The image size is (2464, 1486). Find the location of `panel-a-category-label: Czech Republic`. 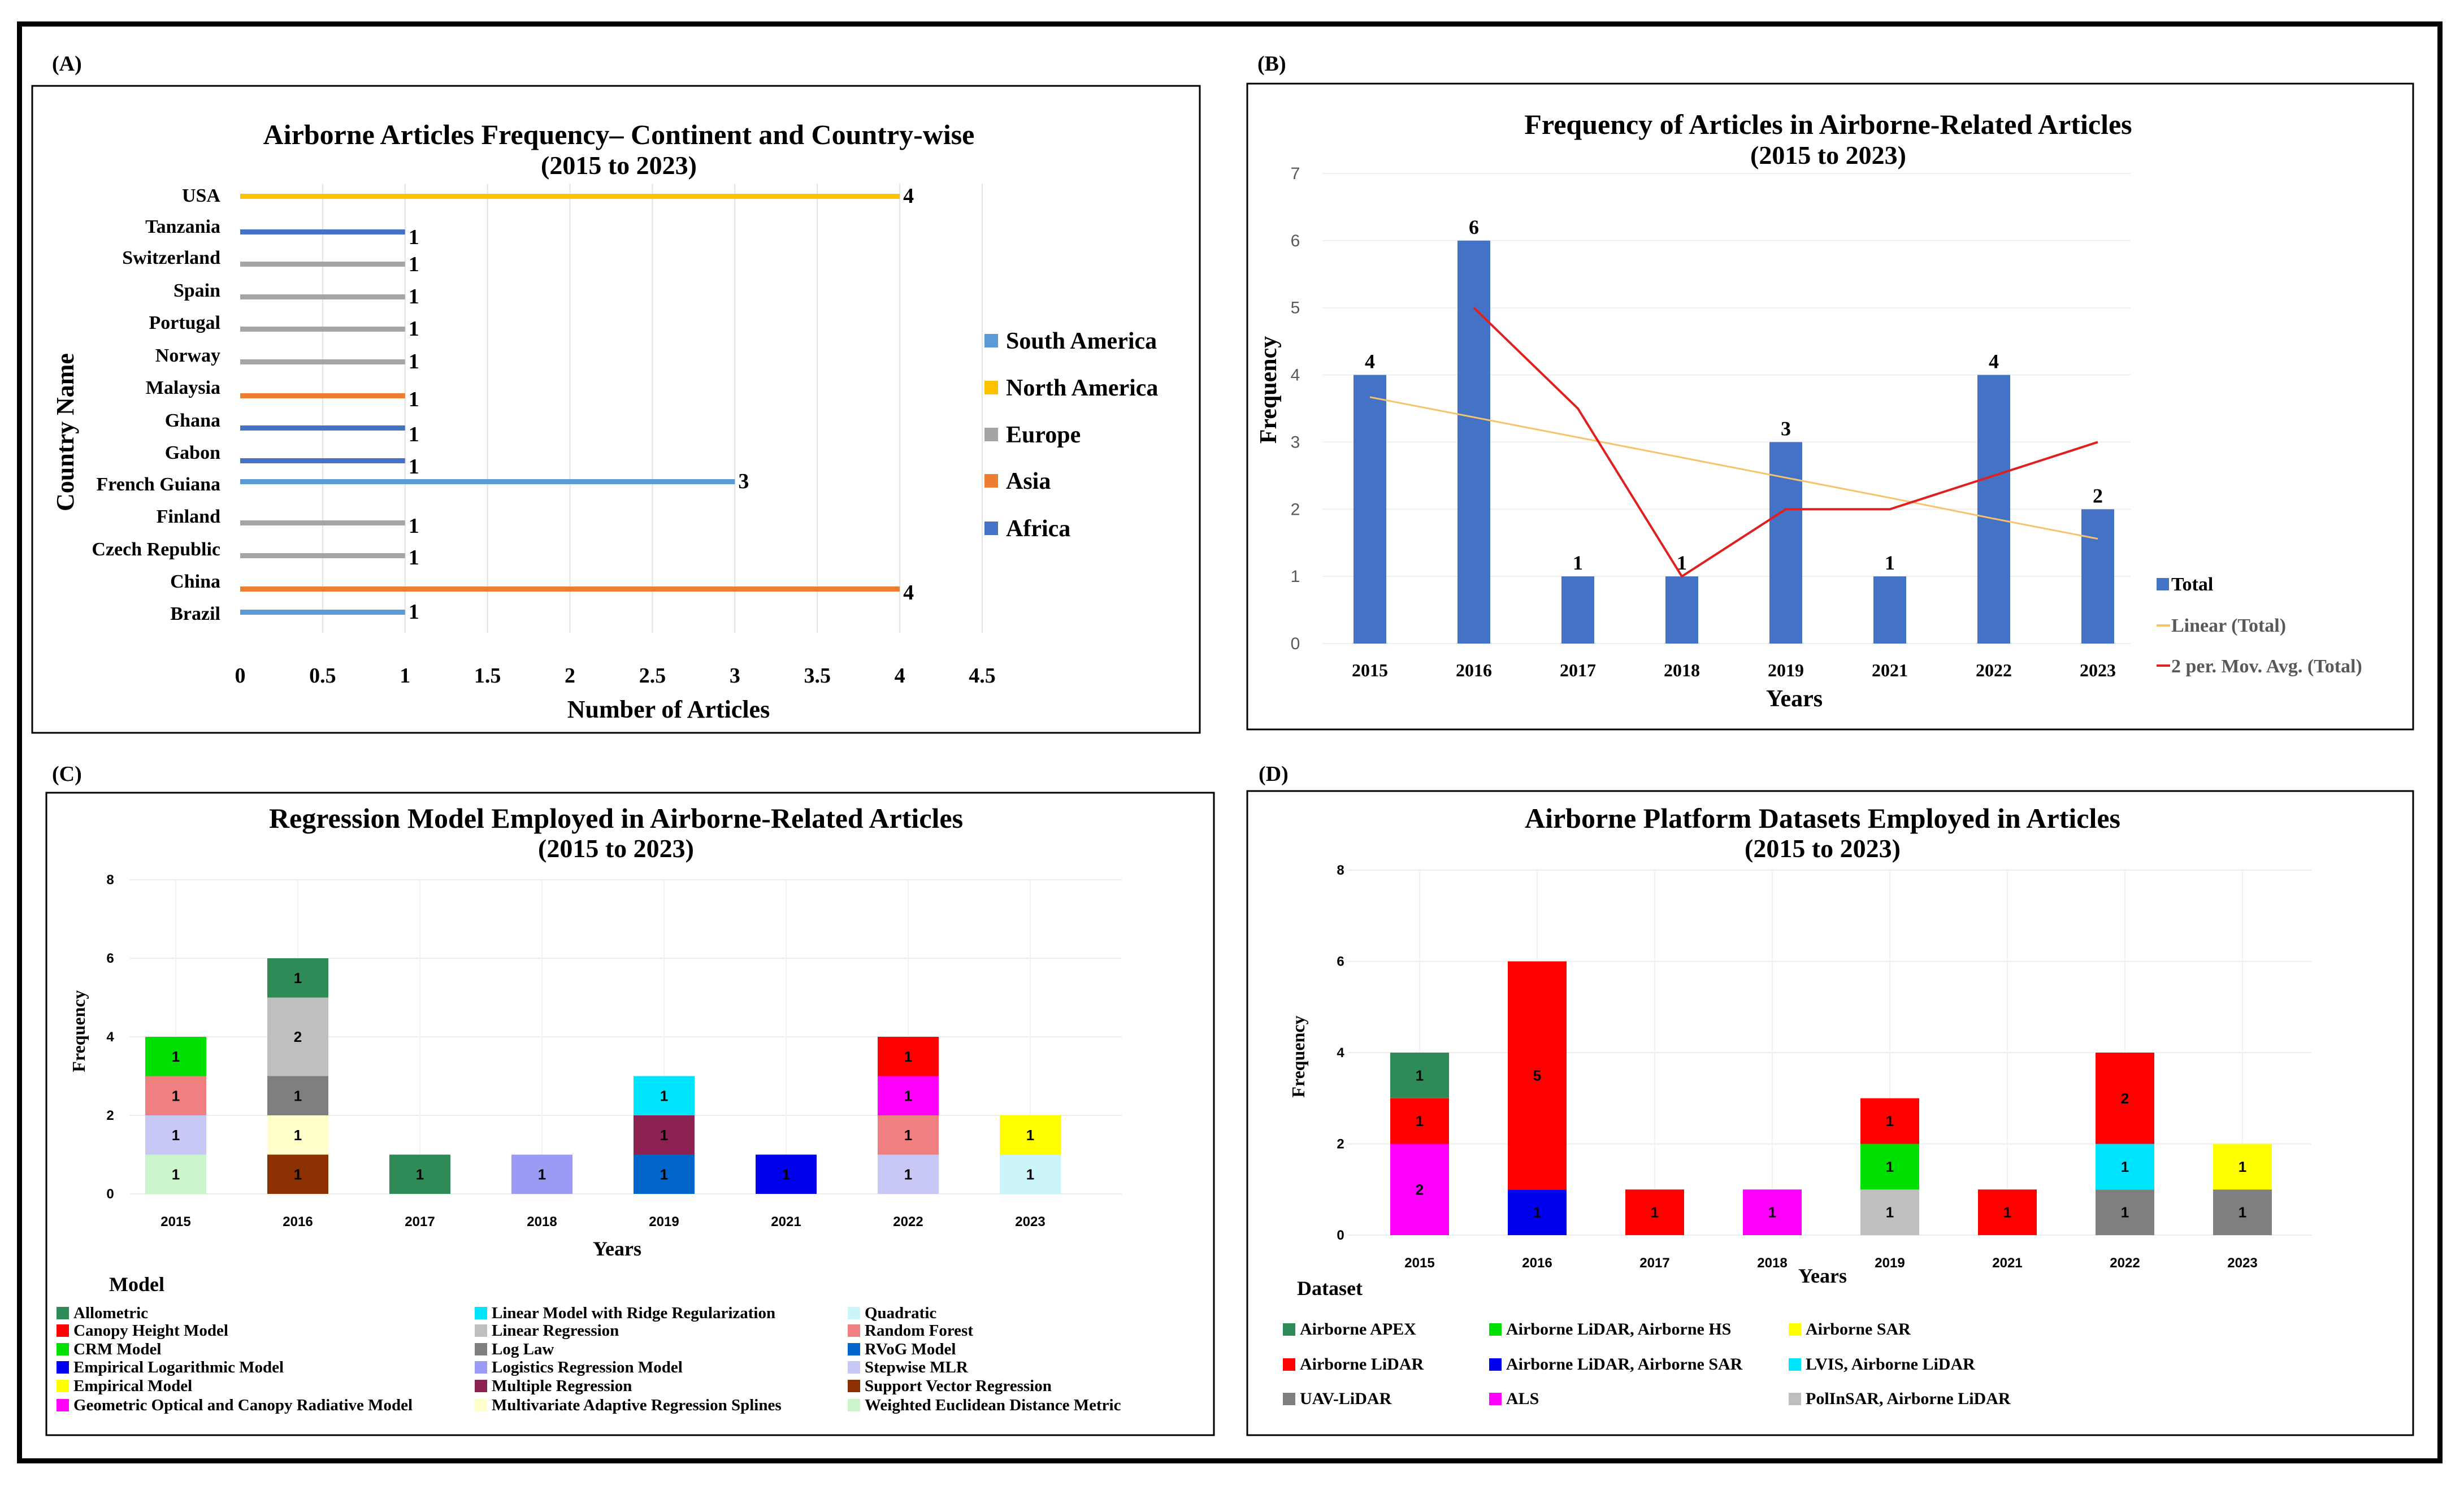

panel-a-category-label: Czech Republic is located at coordinates (156, 549).